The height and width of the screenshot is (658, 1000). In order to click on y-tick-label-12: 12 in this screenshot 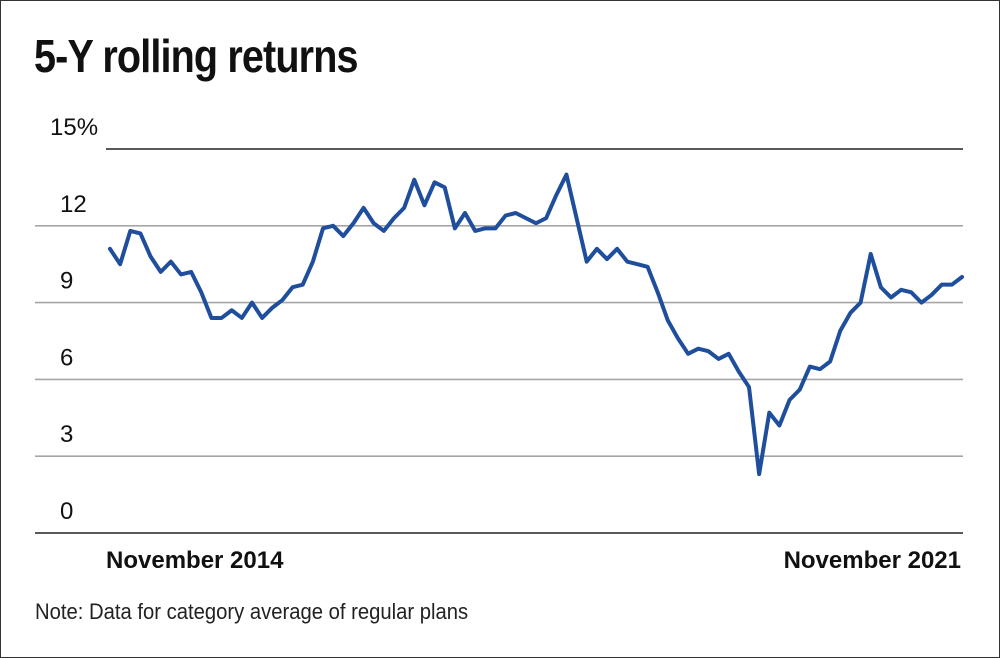, I will do `click(73, 204)`.